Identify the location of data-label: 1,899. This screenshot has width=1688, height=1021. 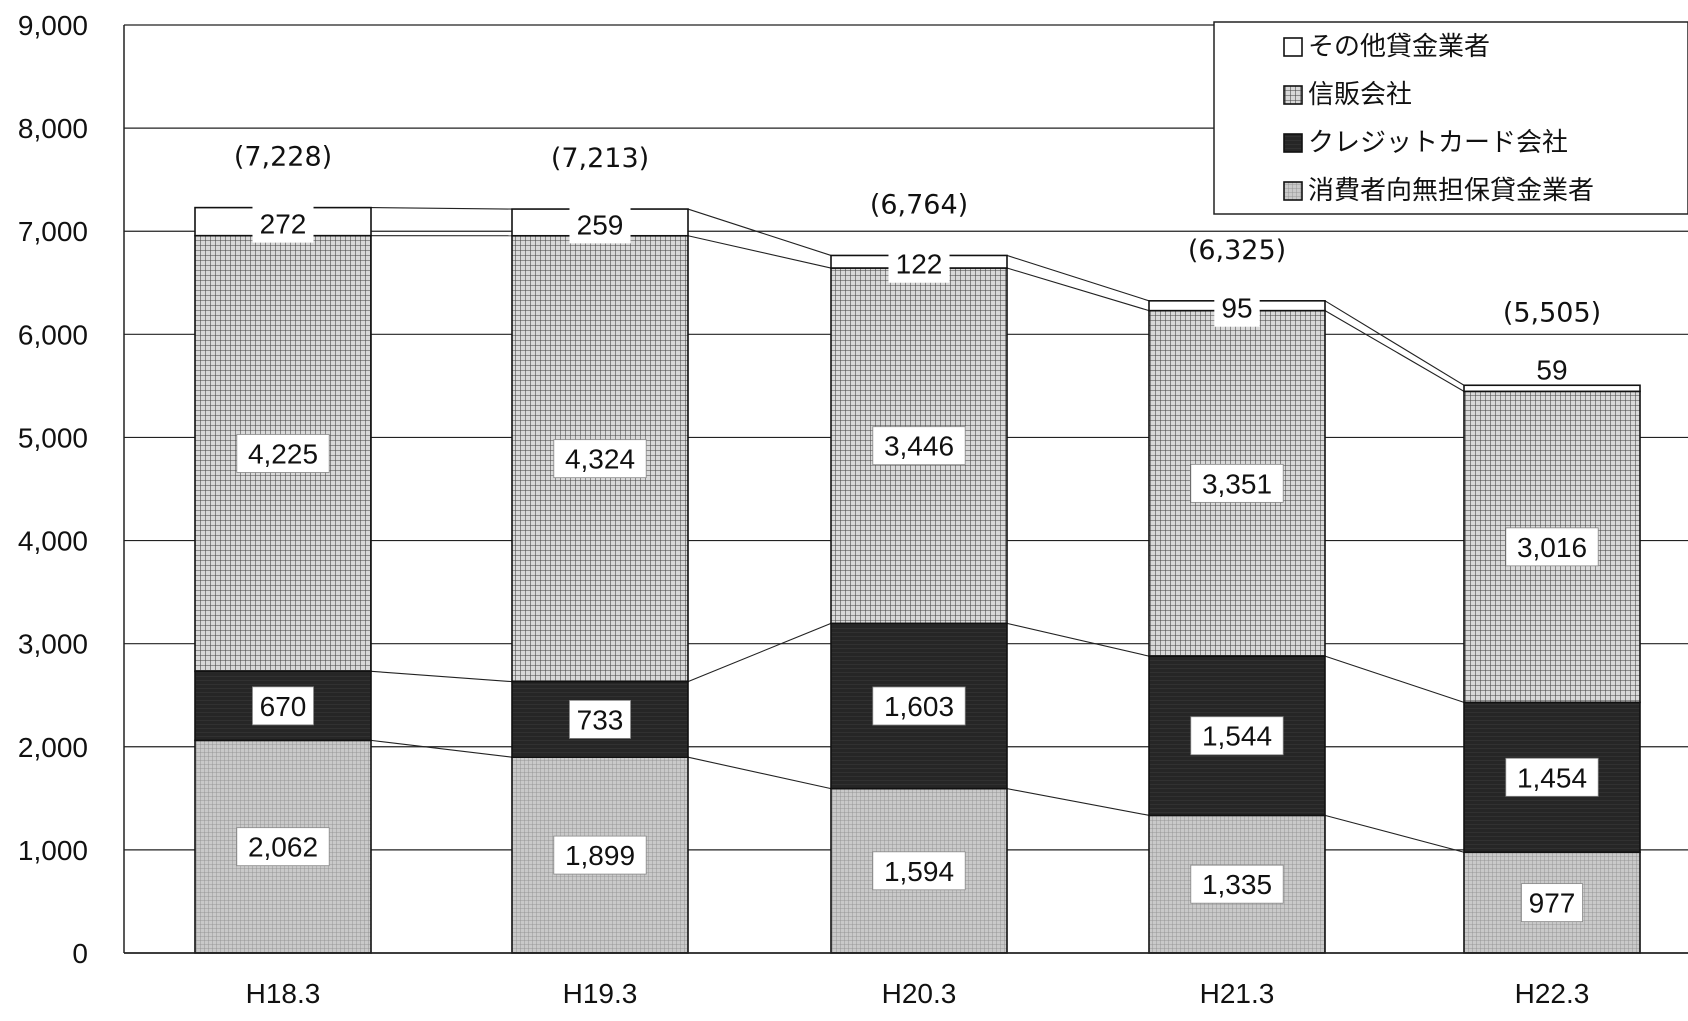
(600, 855).